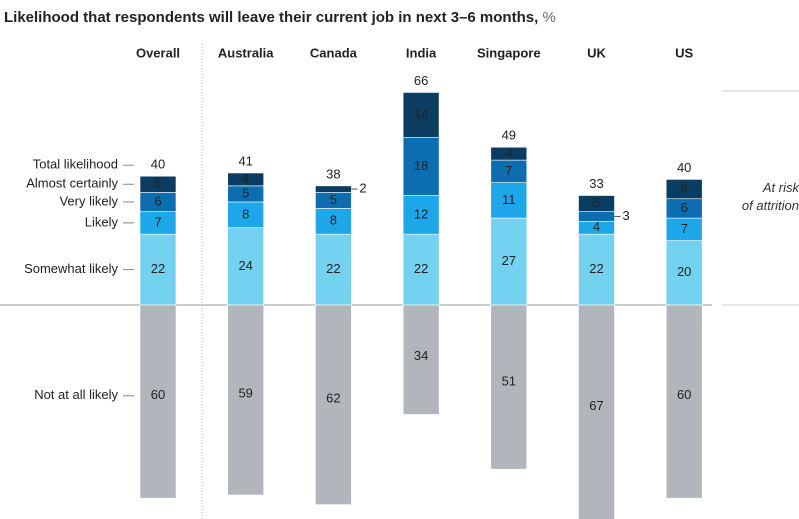  I want to click on value-label: 51, so click(509, 381).